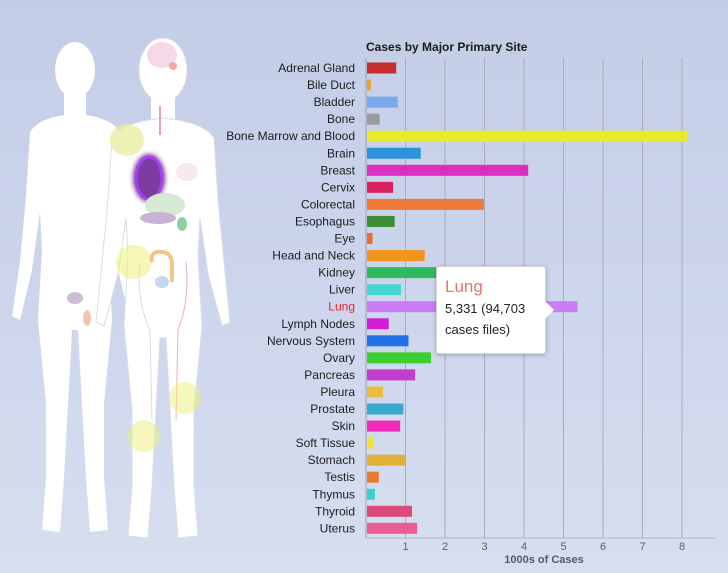 The height and width of the screenshot is (573, 728). Describe the element at coordinates (384, 426) in the screenshot. I see `bar-skin` at that location.